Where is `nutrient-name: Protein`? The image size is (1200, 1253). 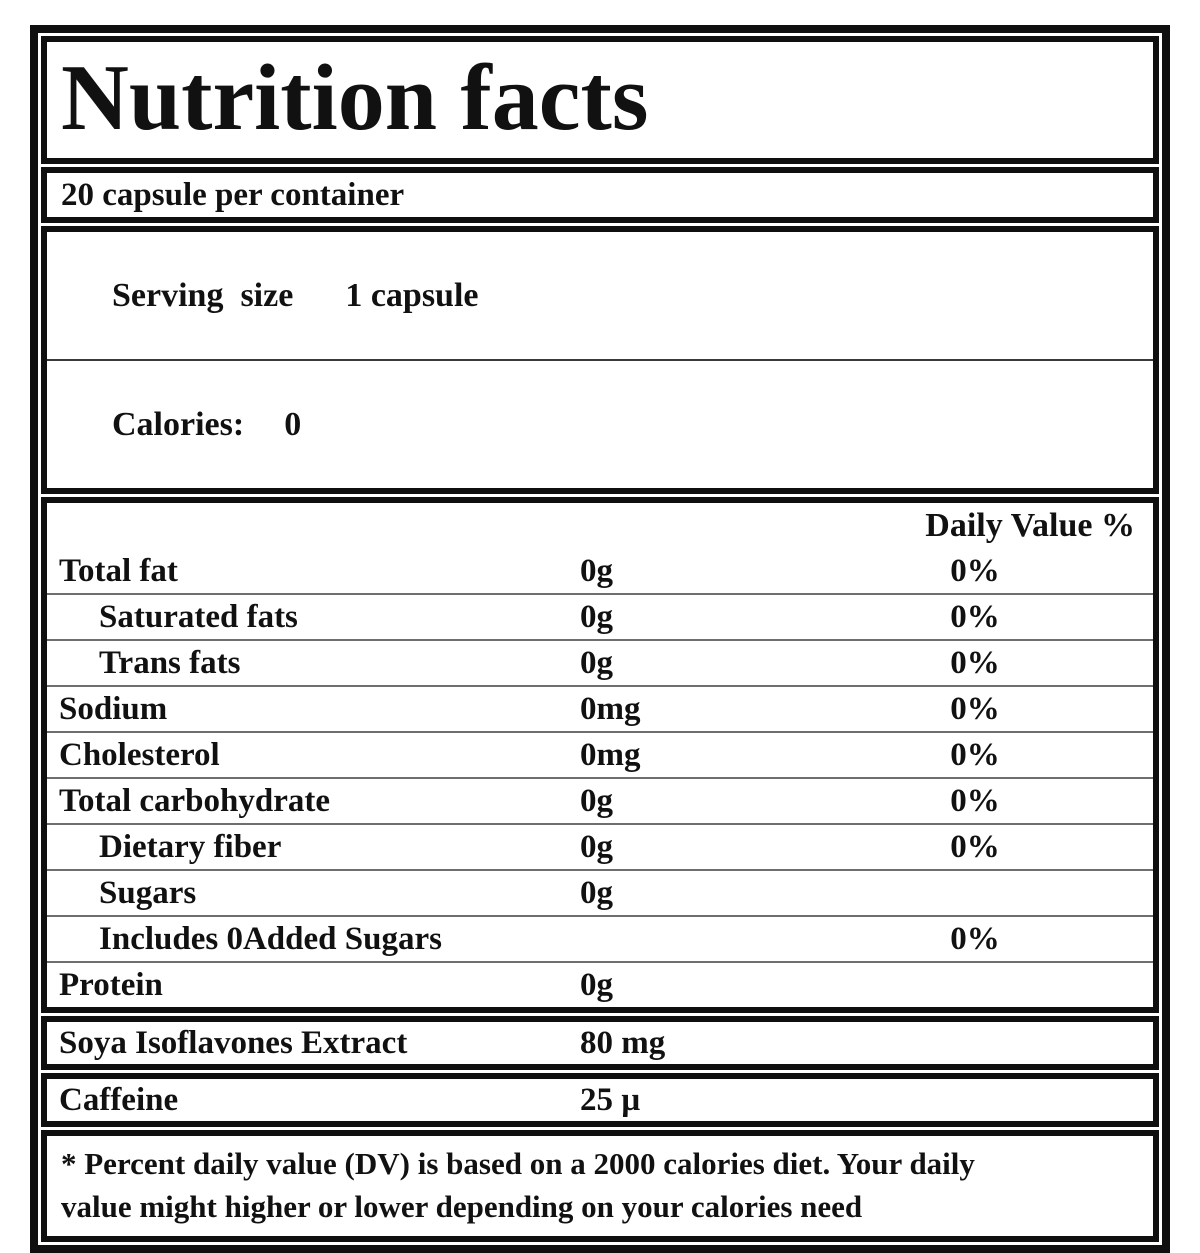
nutrient-name: Protein is located at coordinates (111, 985).